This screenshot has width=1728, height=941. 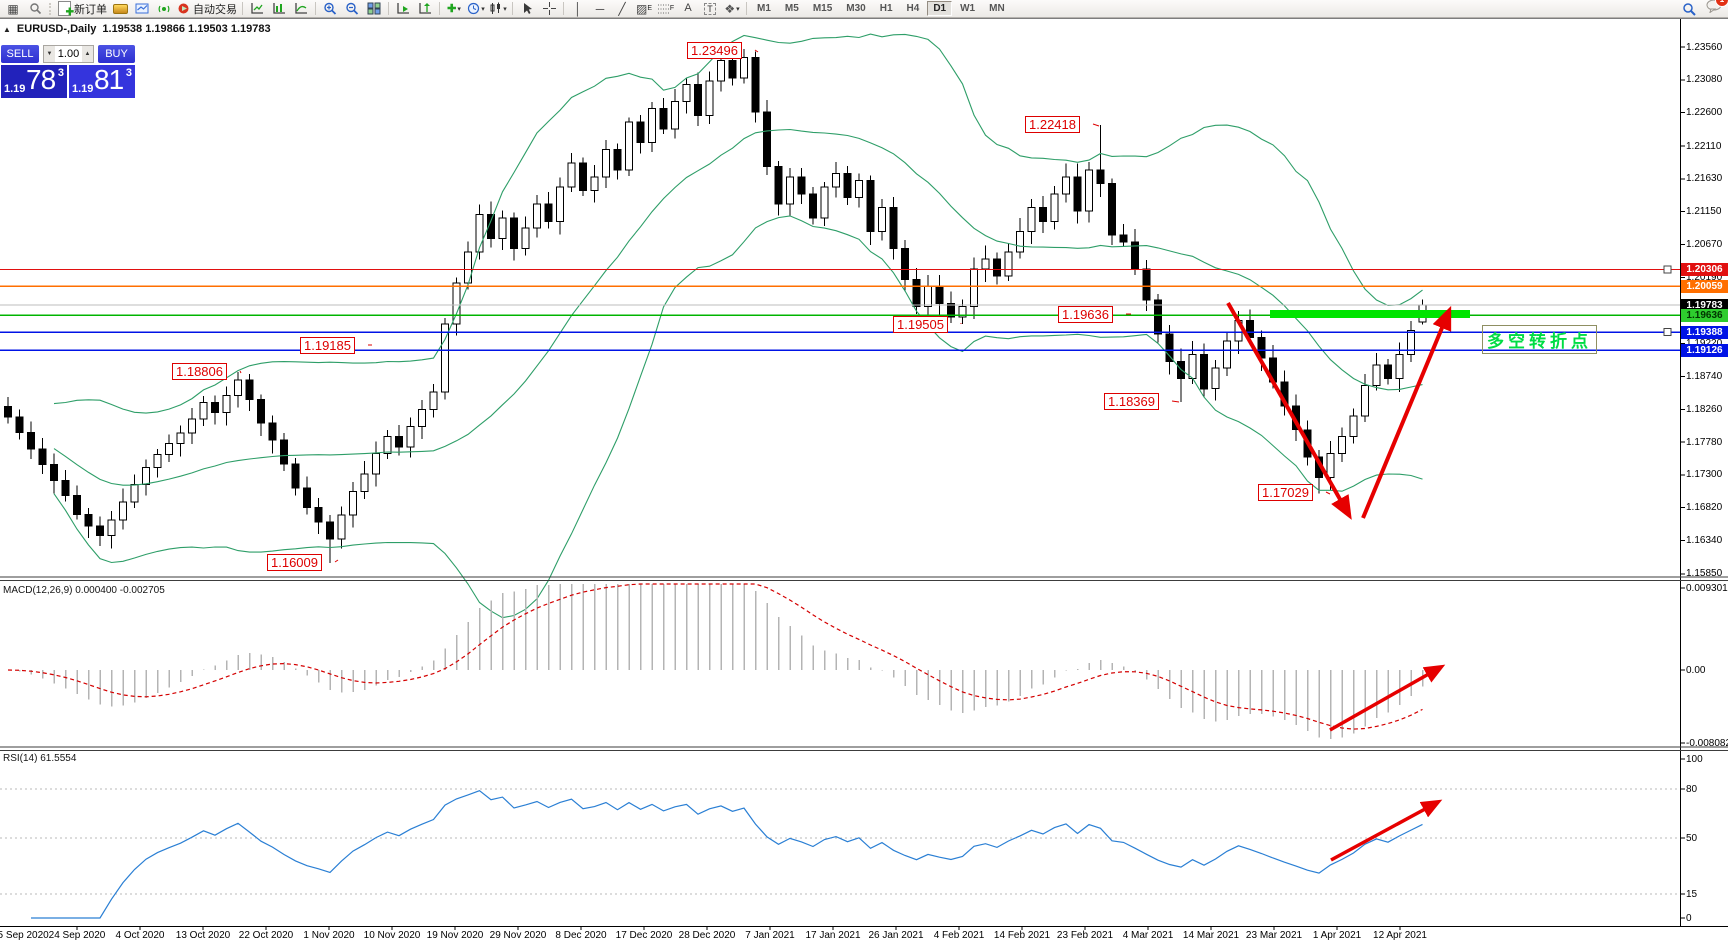 What do you see at coordinates (476, 9) in the screenshot?
I see `period-selector-button: ▾` at bounding box center [476, 9].